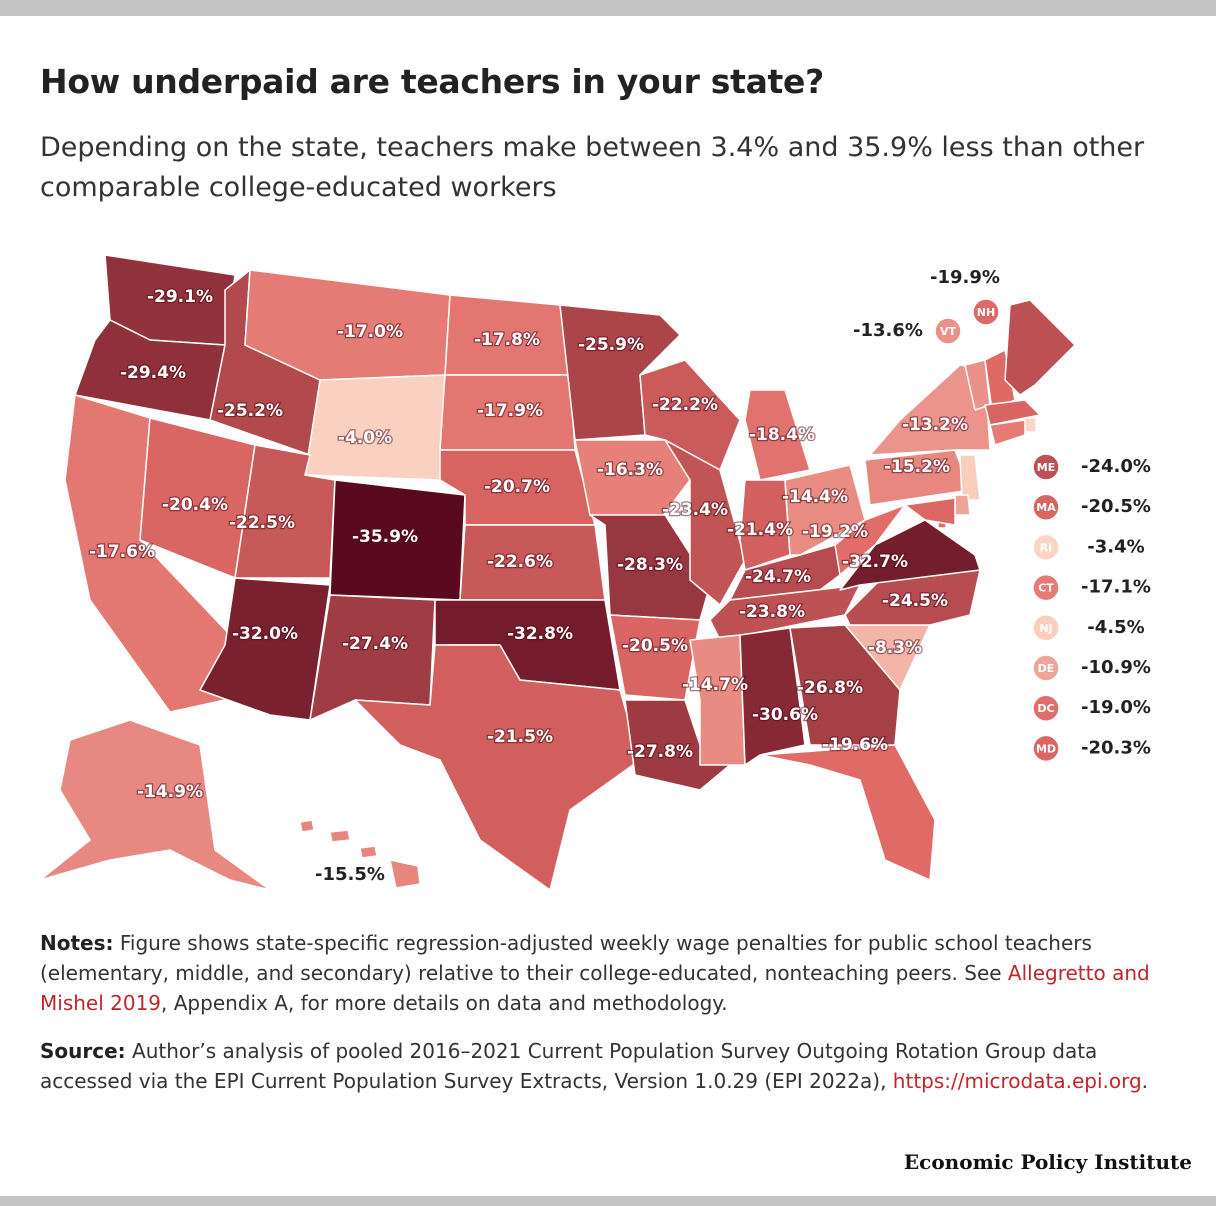 The height and width of the screenshot is (1206, 1216). Describe the element at coordinates (170, 792) in the screenshot. I see `state-label: -14.9%` at that location.